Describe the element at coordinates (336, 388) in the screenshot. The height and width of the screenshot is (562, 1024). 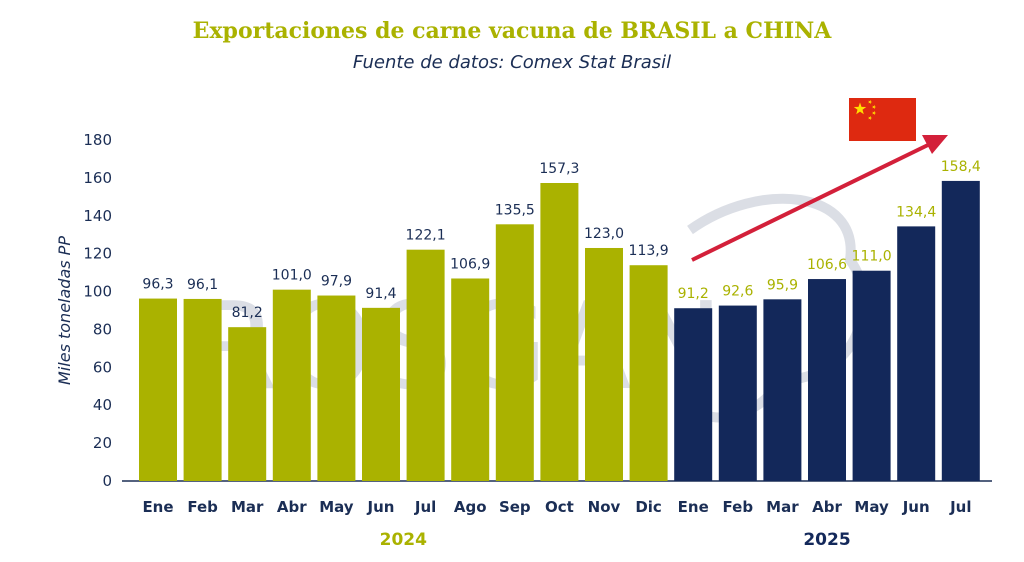
I see `bar-2024-May` at that location.